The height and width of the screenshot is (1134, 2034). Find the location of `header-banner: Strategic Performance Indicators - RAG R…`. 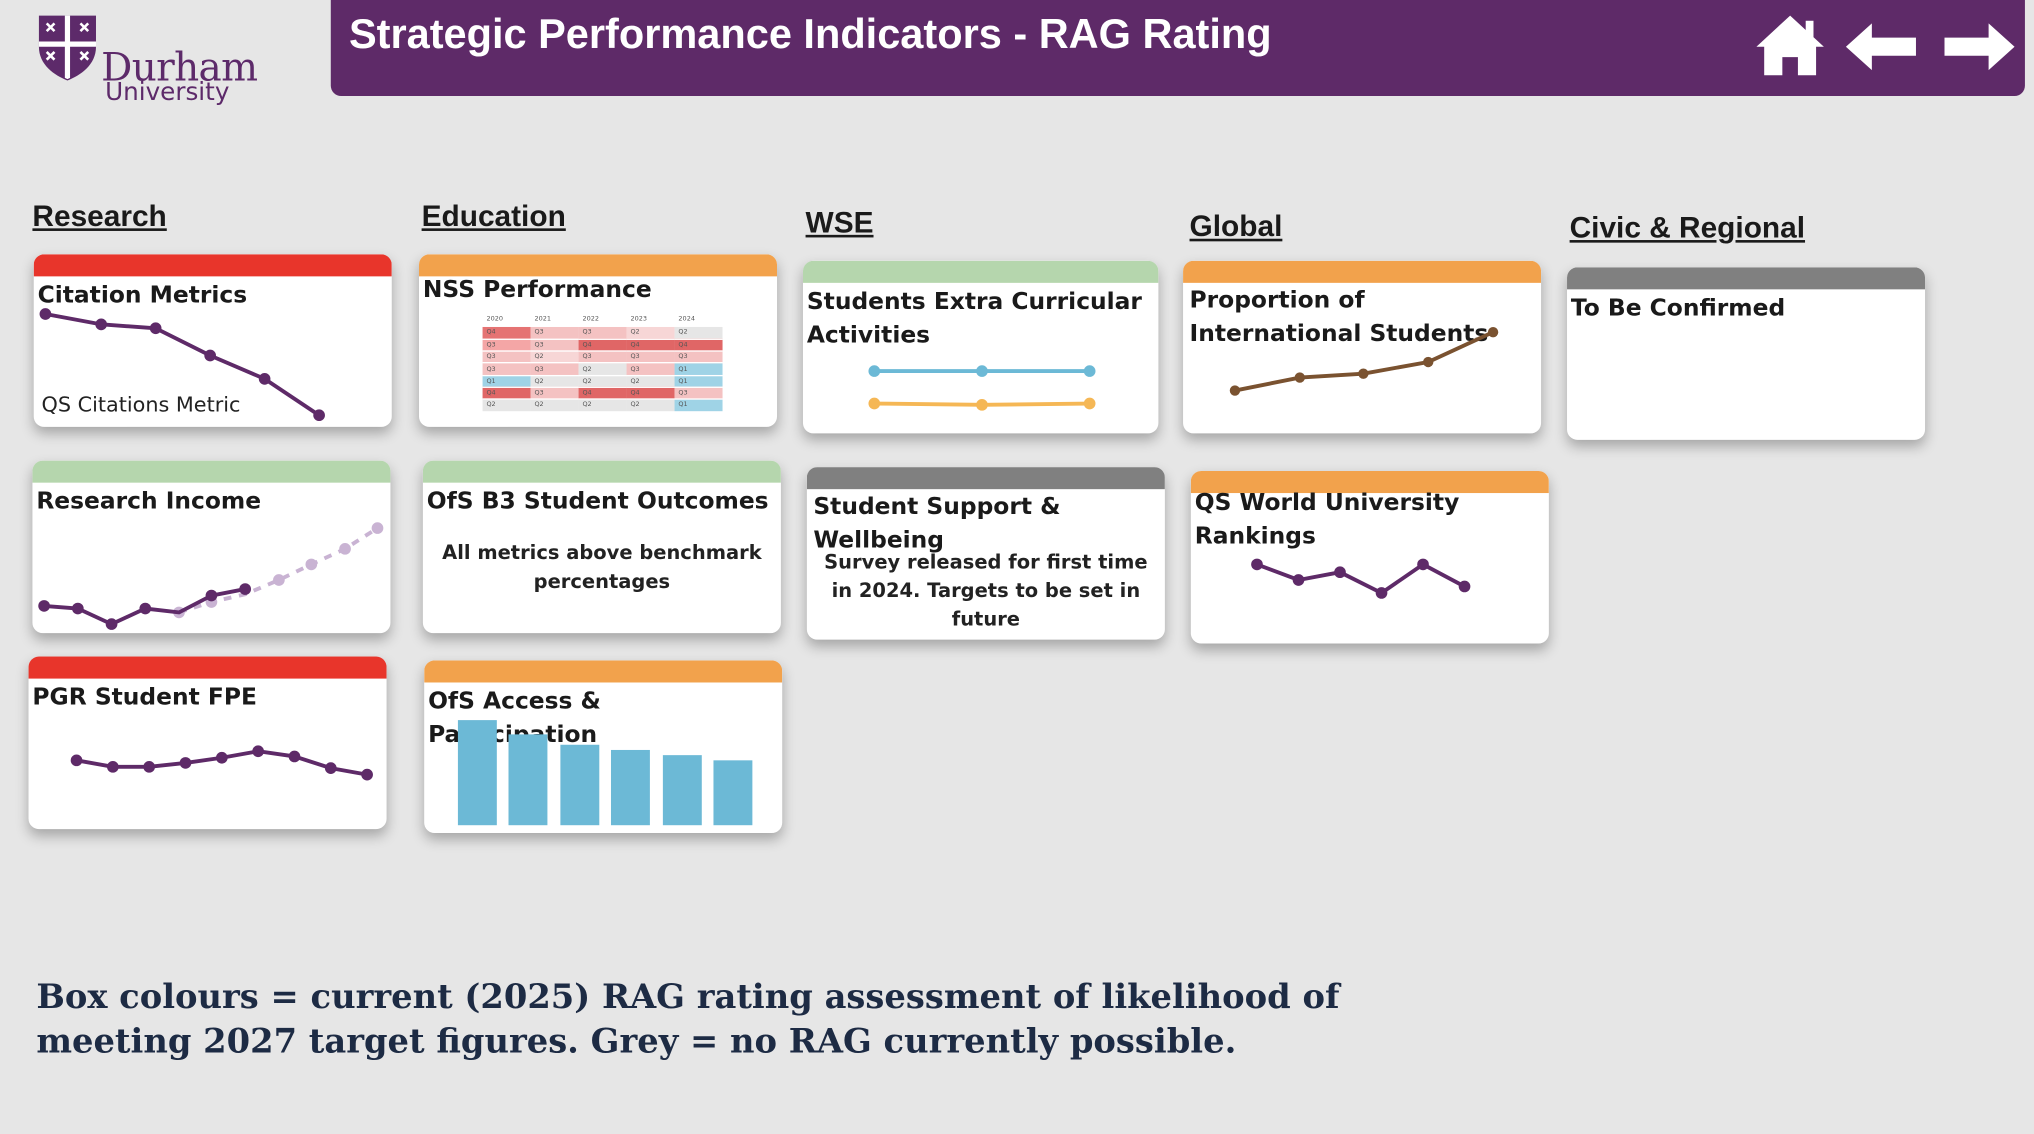

header-banner: Strategic Performance Indicators - RAG R… is located at coordinates (1177, 48).